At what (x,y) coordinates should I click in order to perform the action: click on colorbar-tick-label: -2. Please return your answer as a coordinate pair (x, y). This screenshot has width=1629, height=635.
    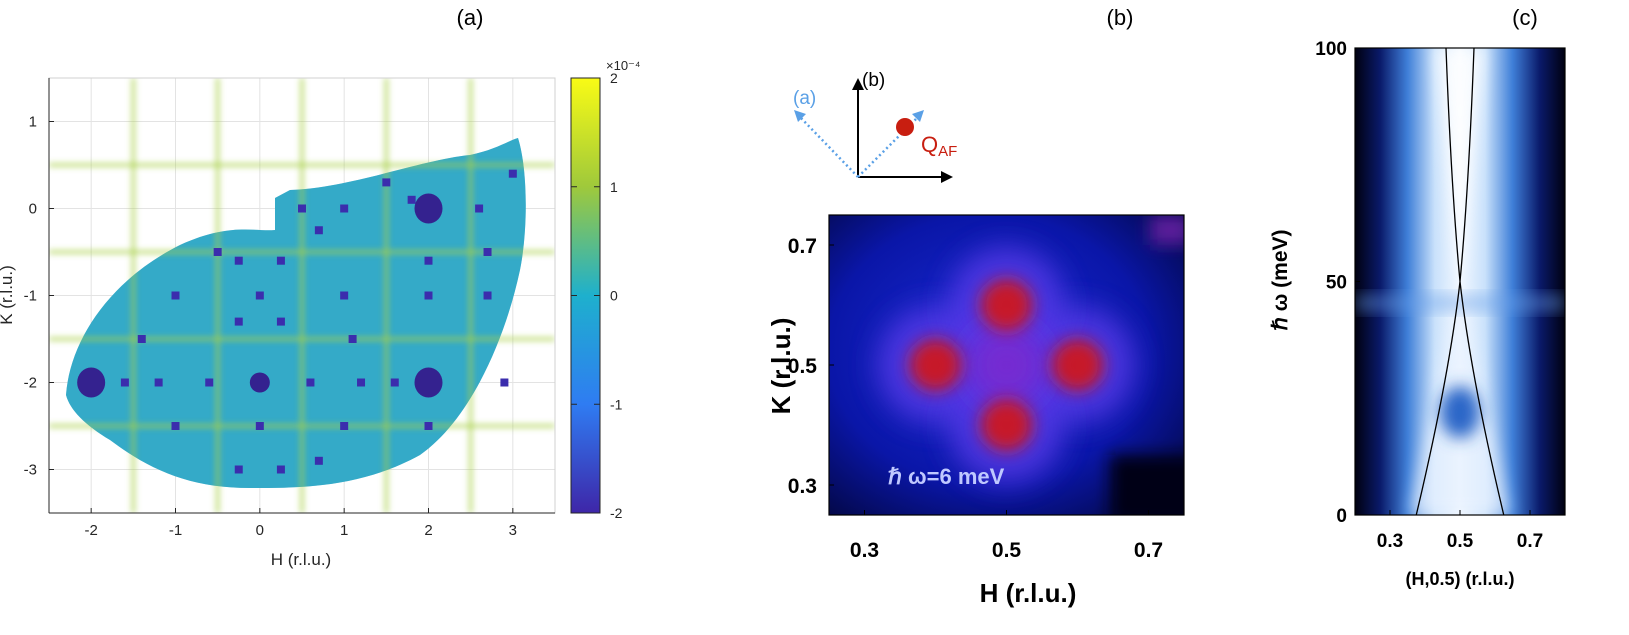
    Looking at the image, I should click on (616, 513).